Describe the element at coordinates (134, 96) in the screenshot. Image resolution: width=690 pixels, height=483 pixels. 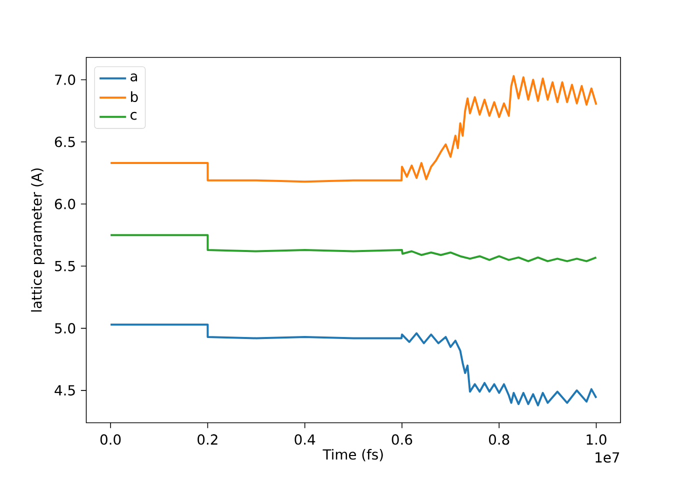
I see `legend-label: b` at that location.